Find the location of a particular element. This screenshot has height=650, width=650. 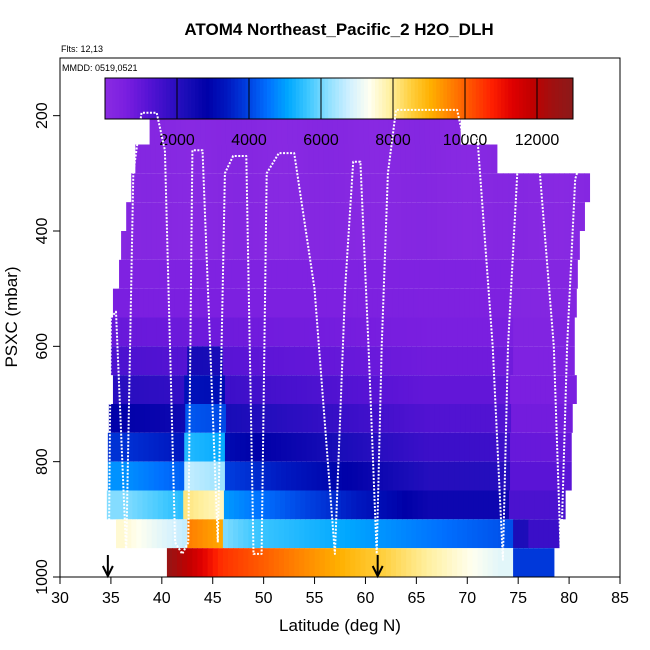

colorbar-border is located at coordinates (339, 98).